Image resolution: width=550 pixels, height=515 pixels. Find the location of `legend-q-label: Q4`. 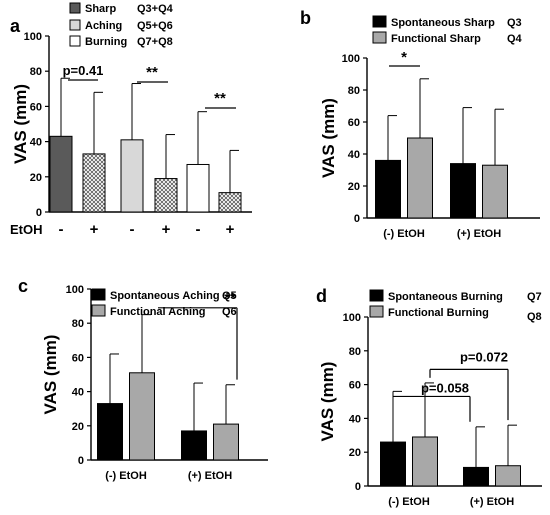

legend-q-label: Q4 is located at coordinates (515, 39).